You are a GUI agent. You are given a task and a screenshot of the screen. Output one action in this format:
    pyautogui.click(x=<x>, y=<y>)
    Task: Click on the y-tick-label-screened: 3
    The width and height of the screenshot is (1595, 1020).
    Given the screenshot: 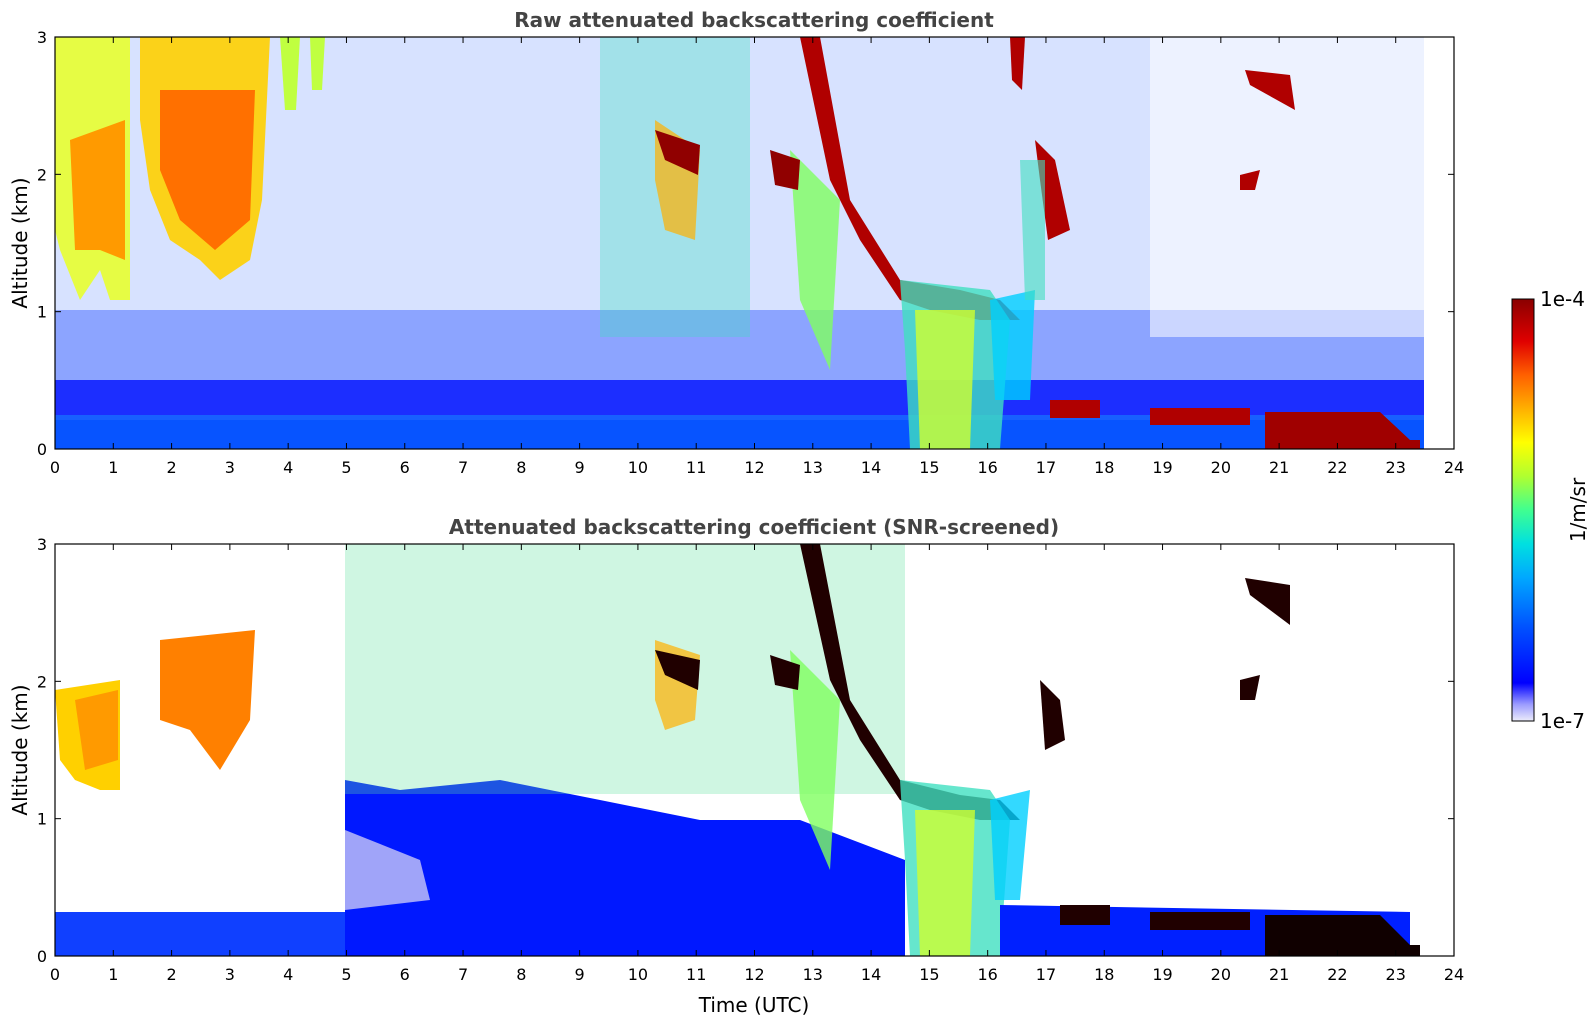 What is the action you would take?
    pyautogui.click(x=42, y=544)
    